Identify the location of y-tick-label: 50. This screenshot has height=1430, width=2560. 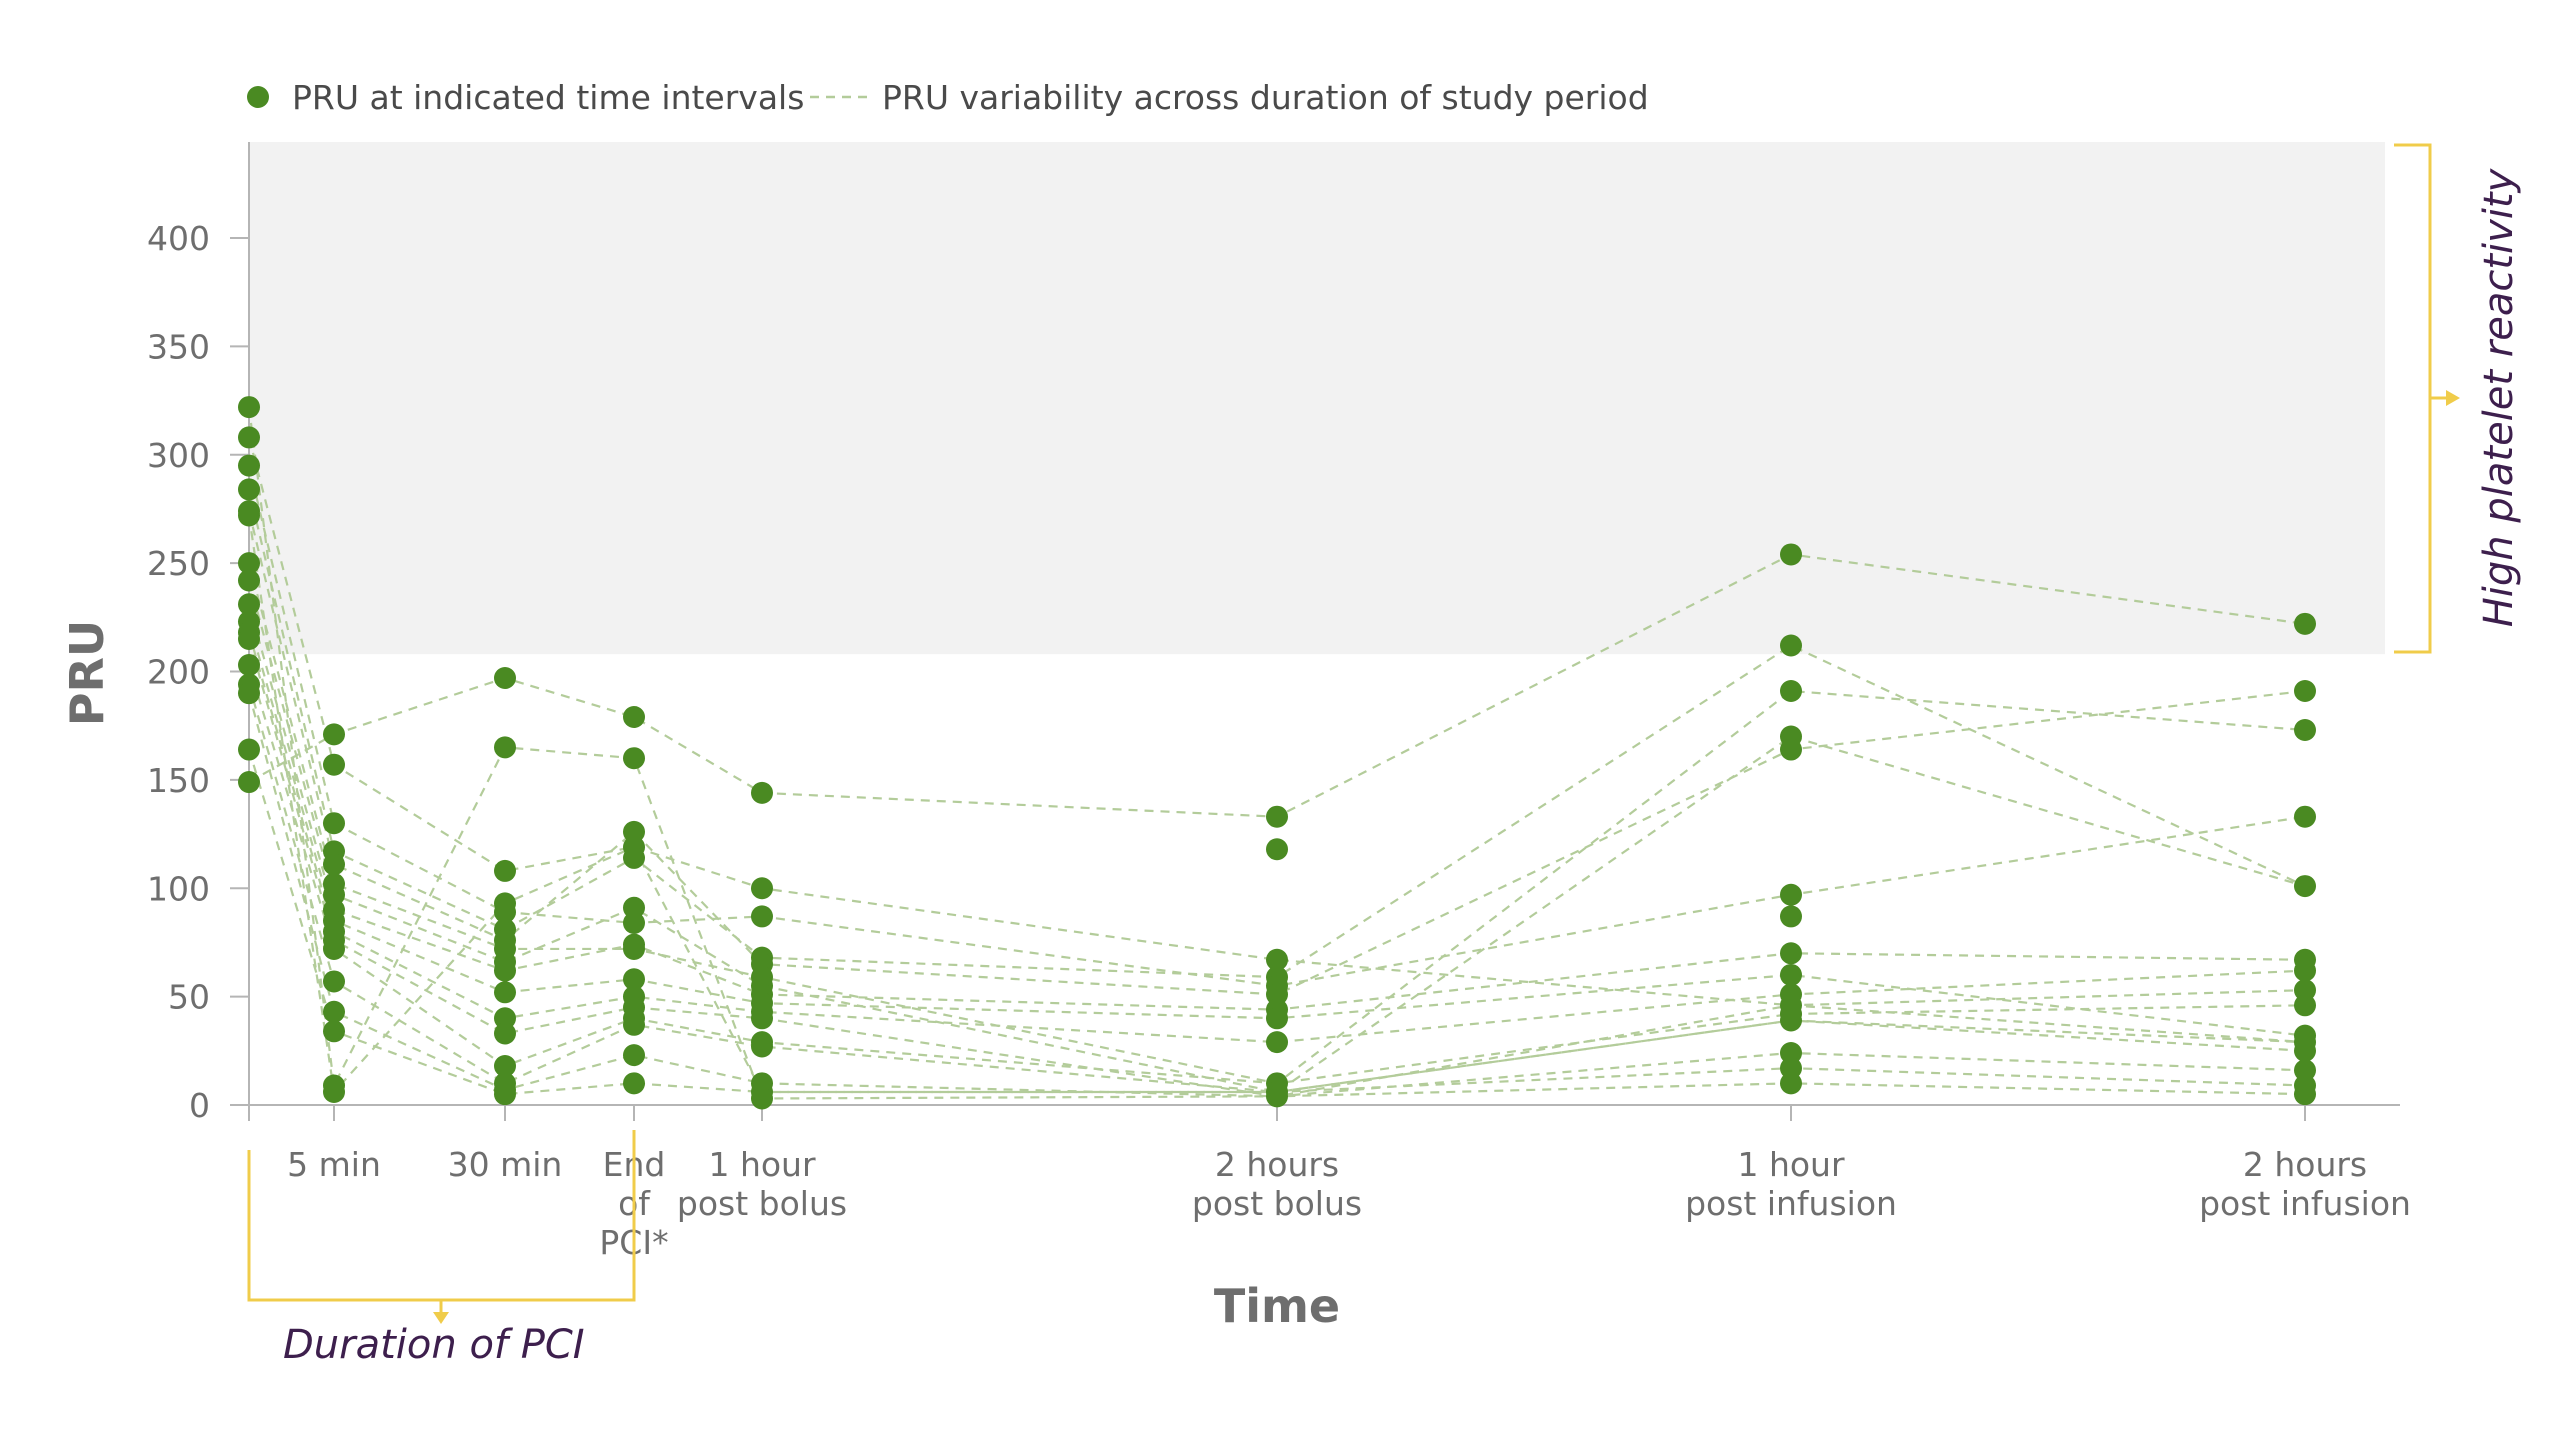
(189, 997).